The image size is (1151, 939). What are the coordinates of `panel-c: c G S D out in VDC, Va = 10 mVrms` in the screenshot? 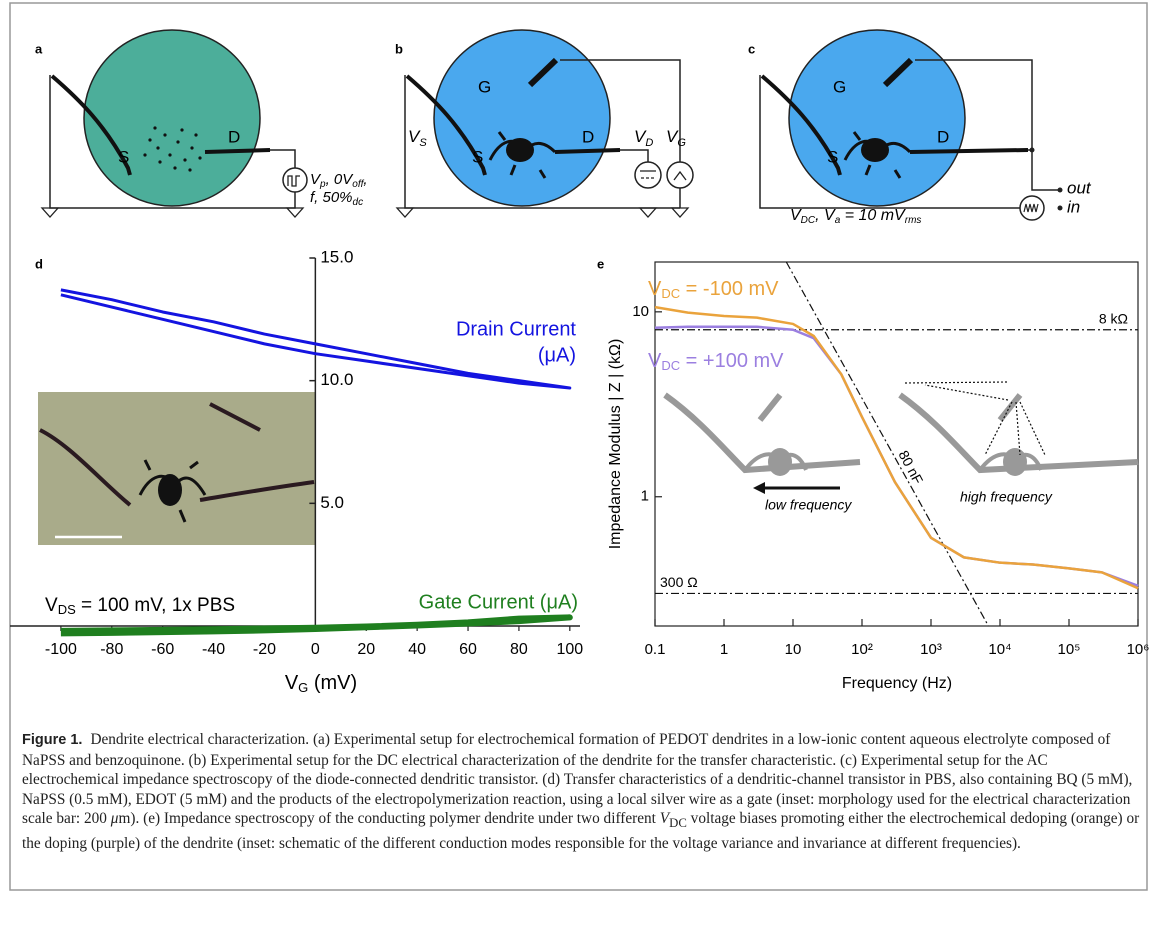 It's located at (920, 127).